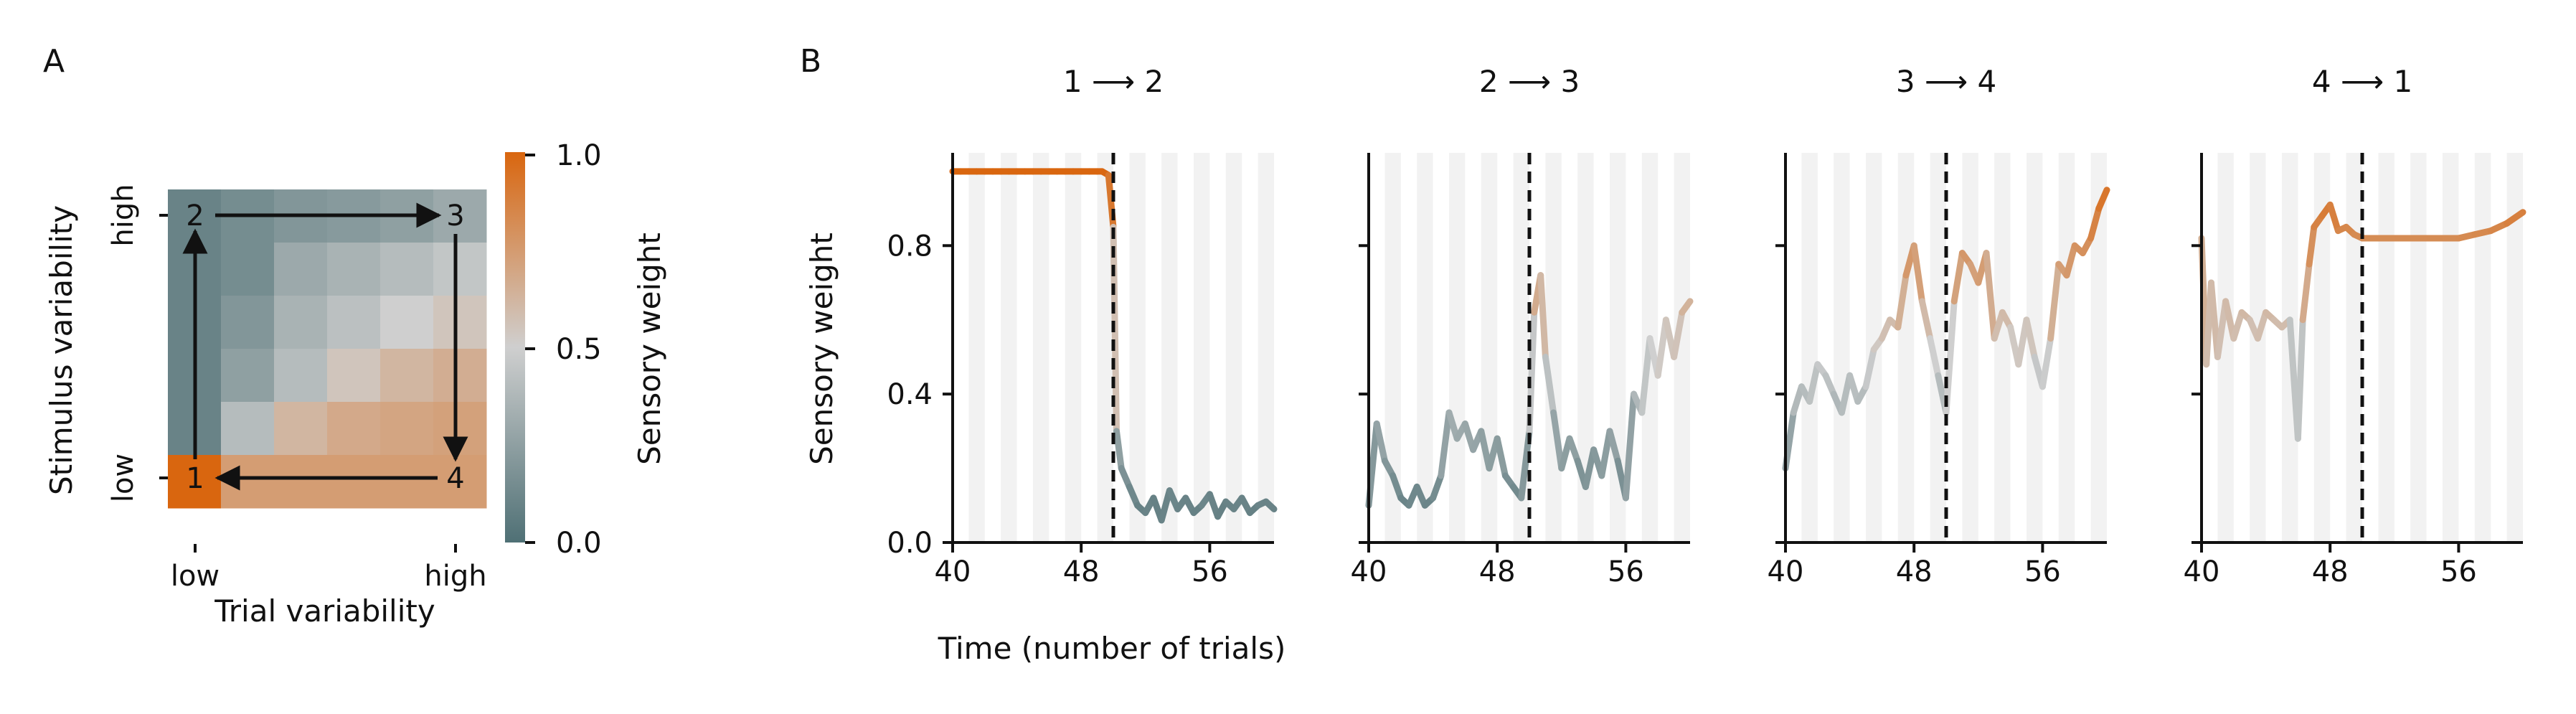 This screenshot has height=714, width=2576. I want to click on corner-label-3: 3, so click(455, 215).